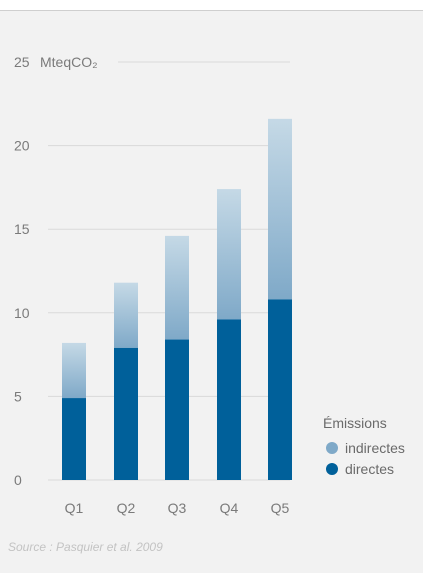 The height and width of the screenshot is (573, 423). I want to click on x-category-label: Q3, so click(177, 508).